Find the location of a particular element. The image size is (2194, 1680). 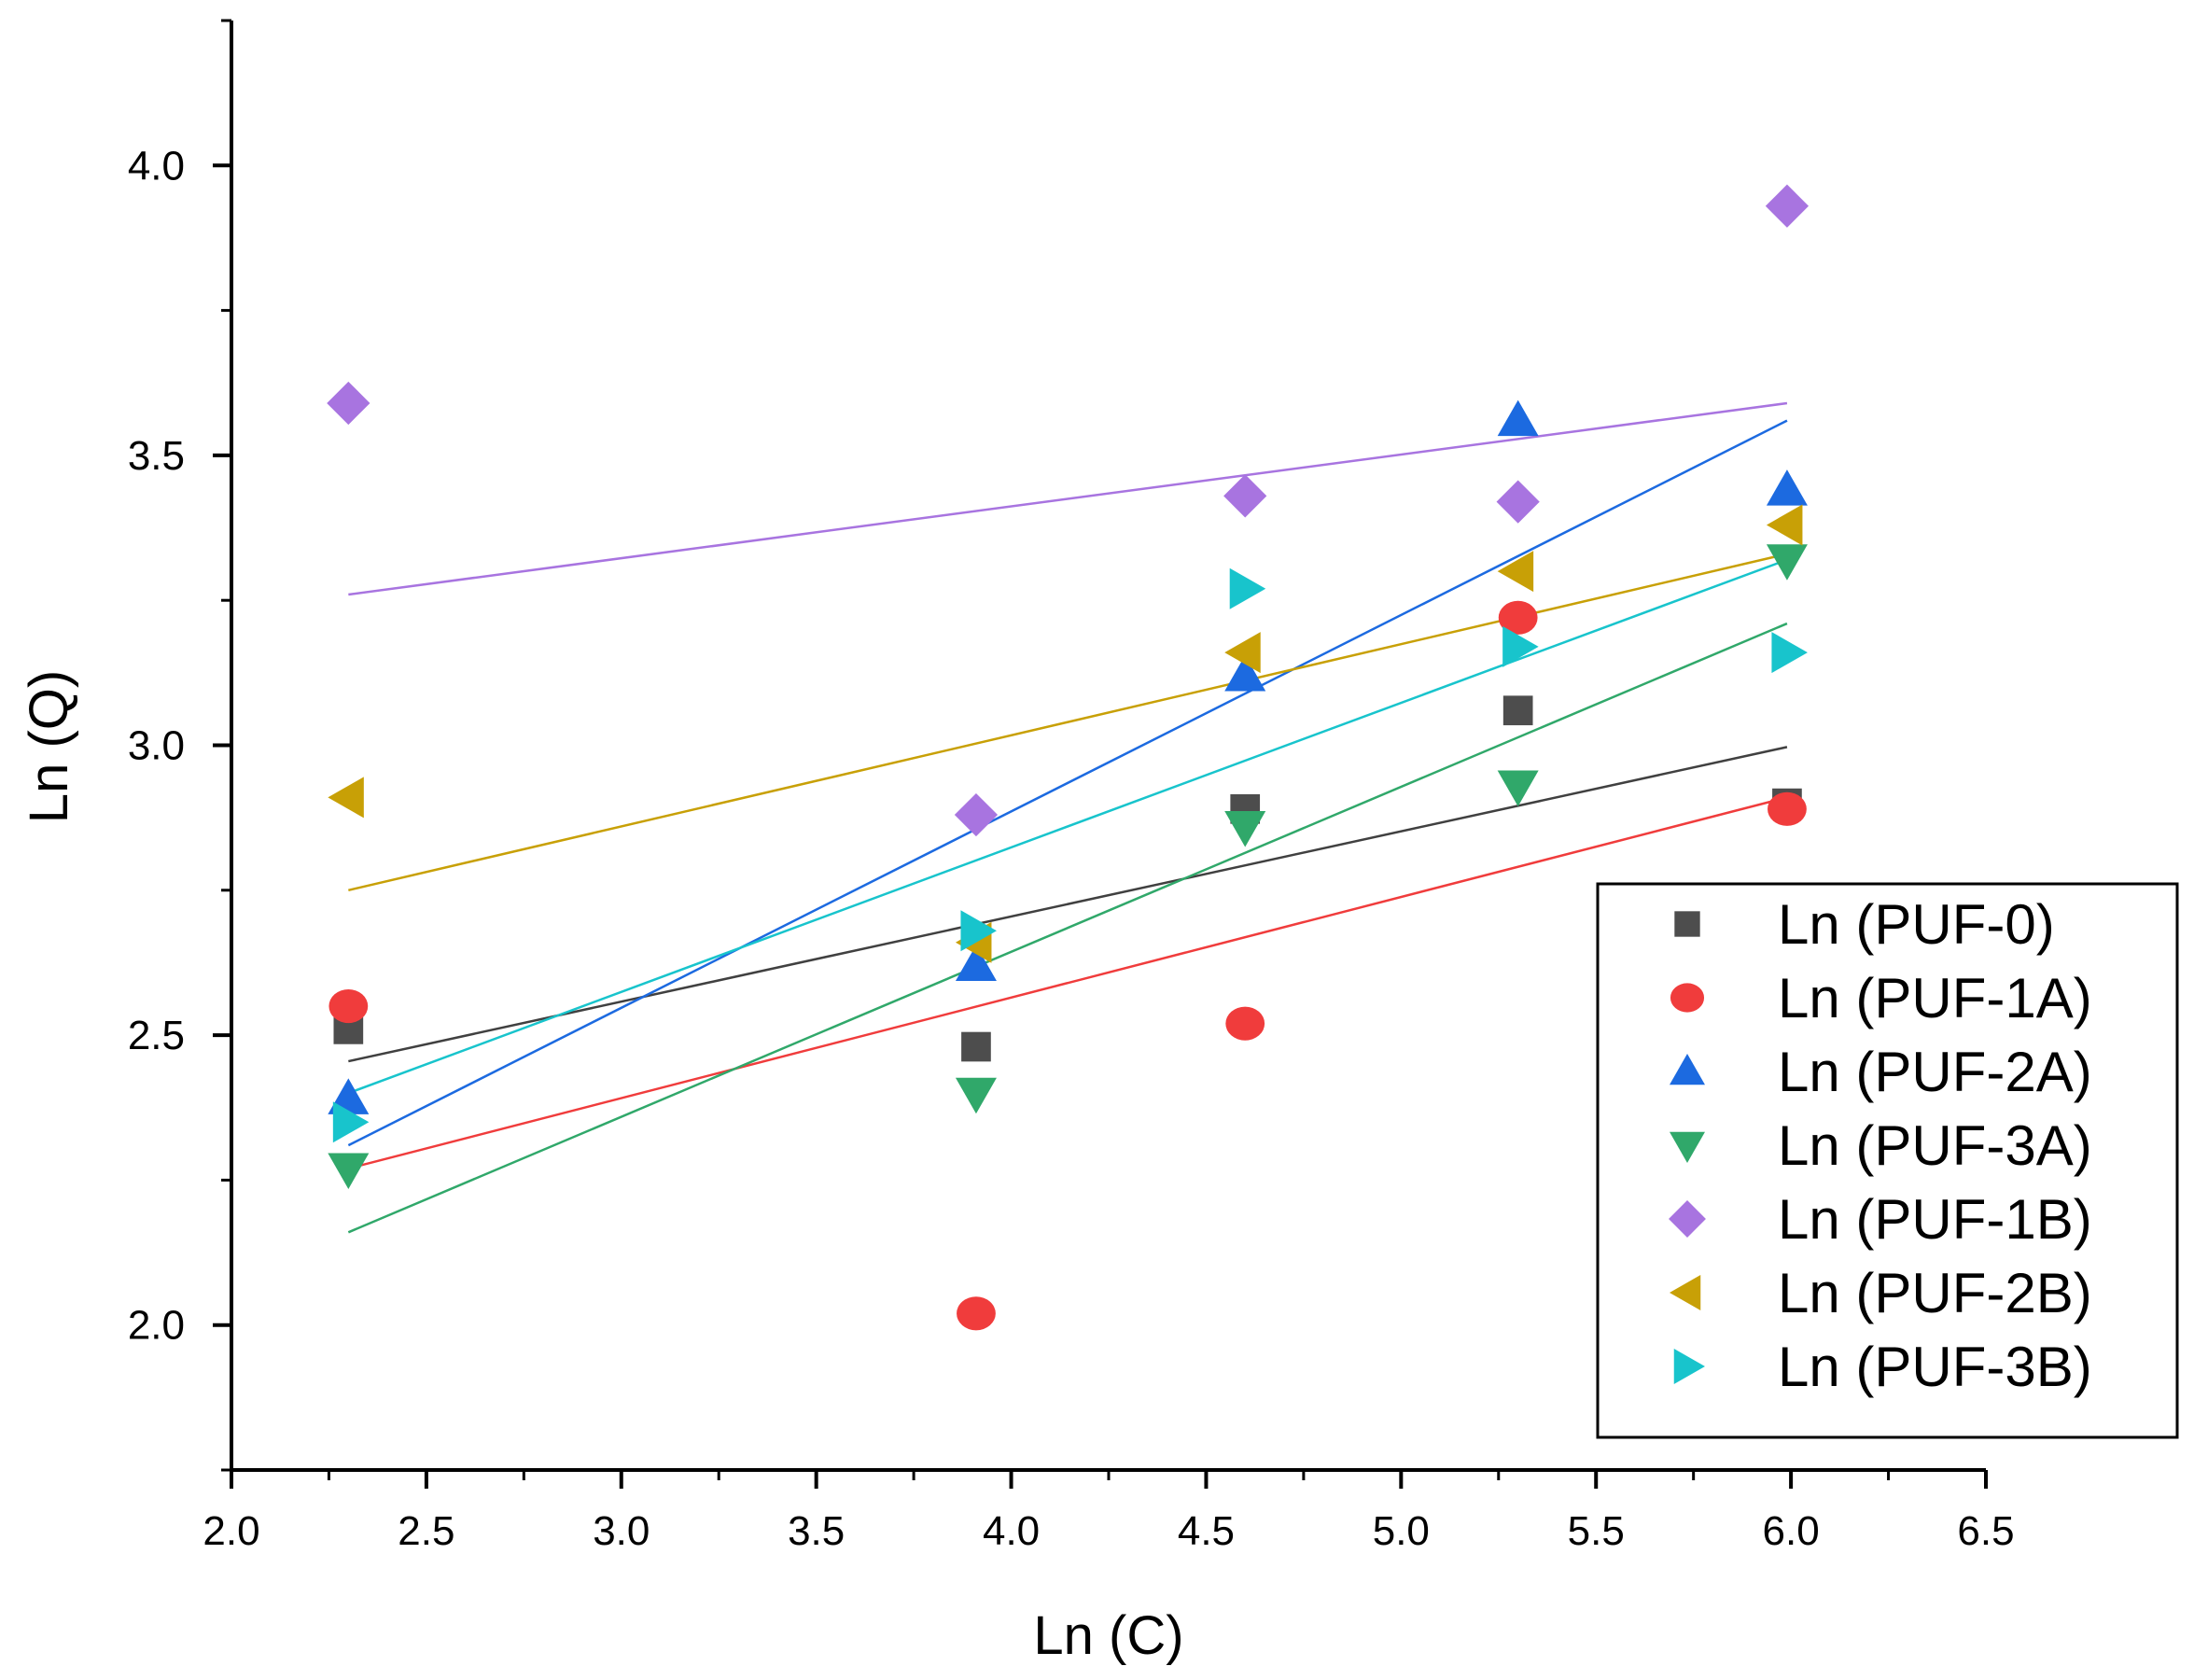

legend-label: Ln (PUF-3B) is located at coordinates (1935, 1367).